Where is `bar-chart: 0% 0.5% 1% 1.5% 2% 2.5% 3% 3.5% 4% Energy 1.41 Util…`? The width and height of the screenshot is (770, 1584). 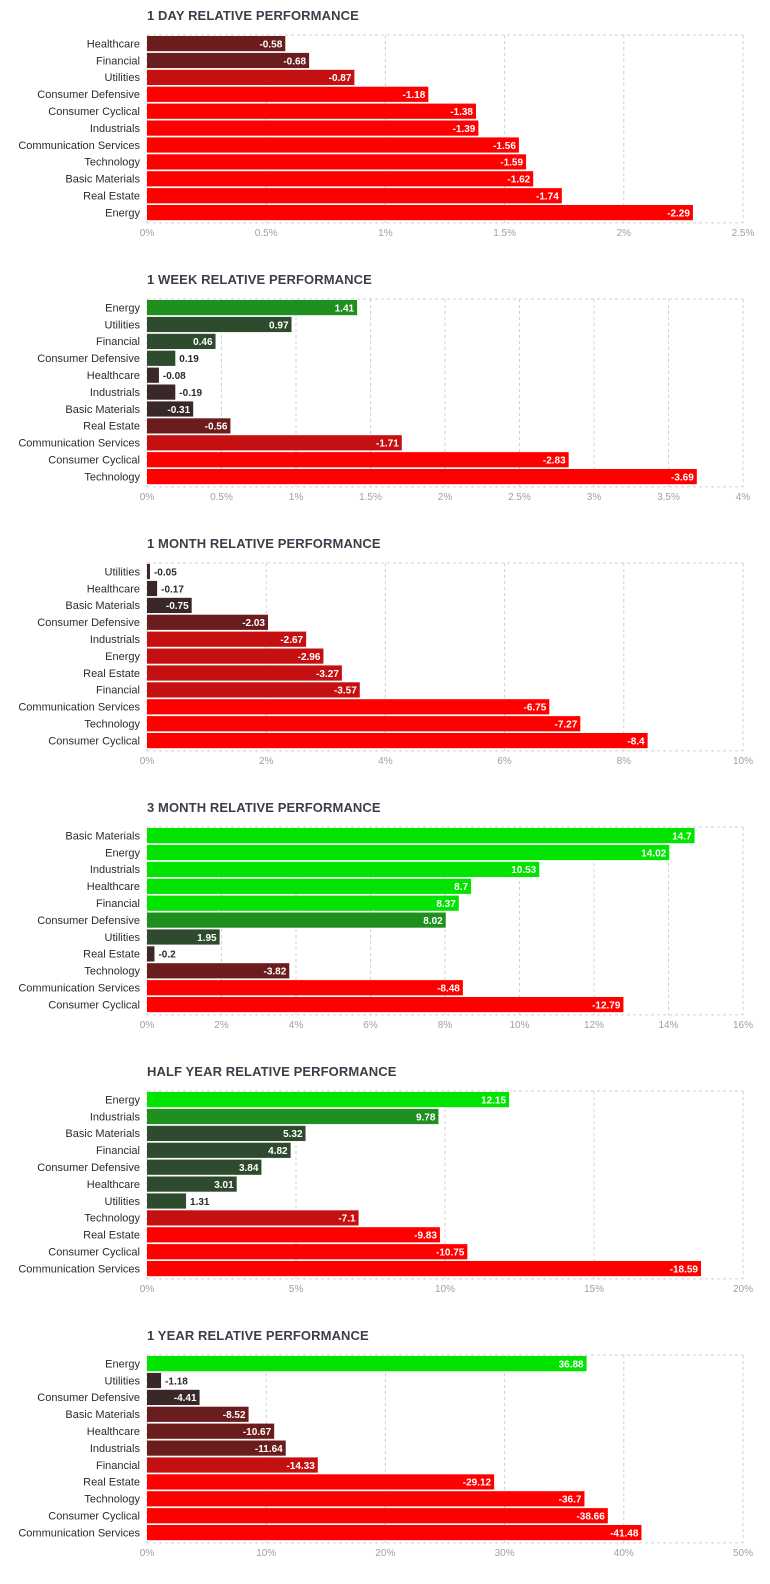
bar-chart: 0% 0.5% 1% 1.5% 2% 2.5% 3% 3.5% 4% Energy 1.41 Util… is located at coordinates (384, 400).